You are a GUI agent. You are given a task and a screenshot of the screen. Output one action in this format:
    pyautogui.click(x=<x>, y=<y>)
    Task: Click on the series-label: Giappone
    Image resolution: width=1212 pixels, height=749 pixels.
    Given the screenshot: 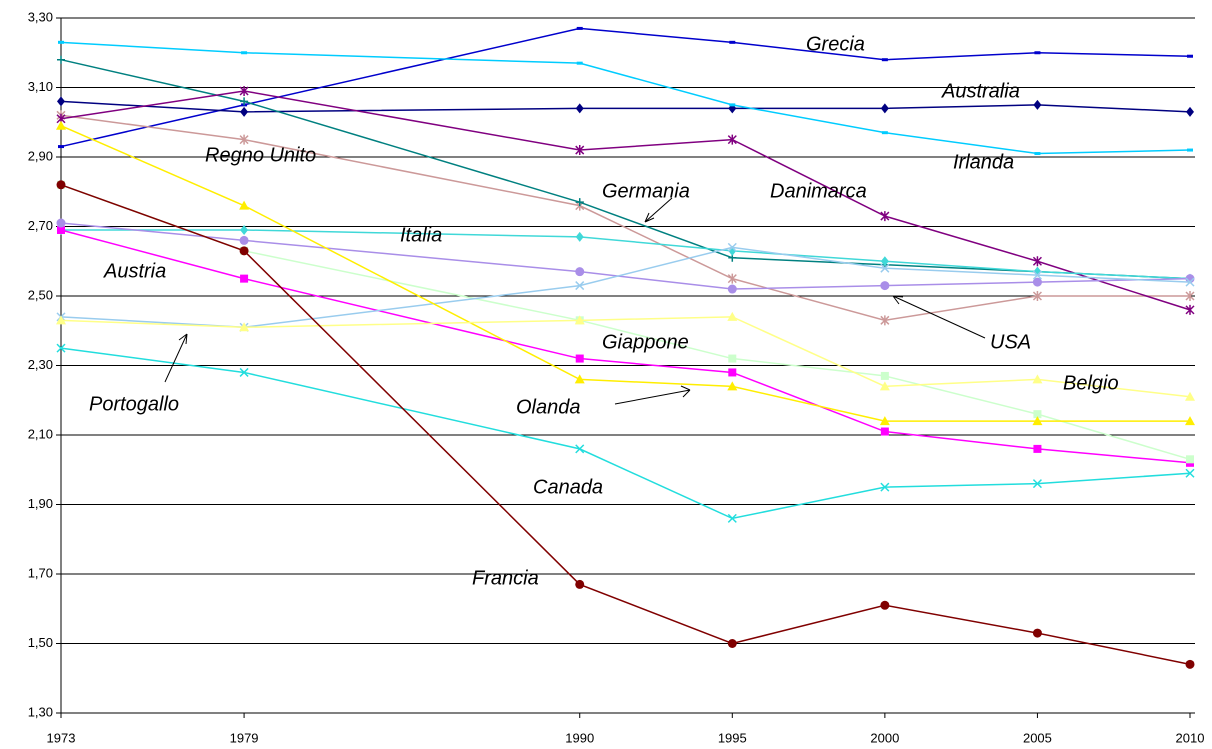 What is the action you would take?
    pyautogui.click(x=645, y=342)
    